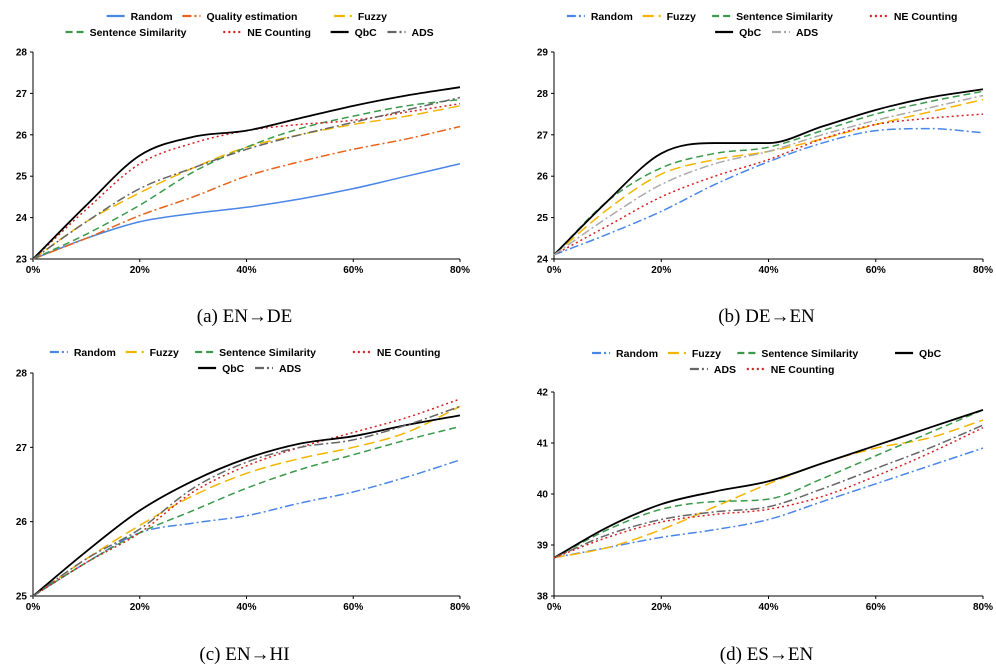 Image resolution: width=996 pixels, height=668 pixels. Describe the element at coordinates (543, 495) in the screenshot. I see `y-tick-label: 40` at that location.